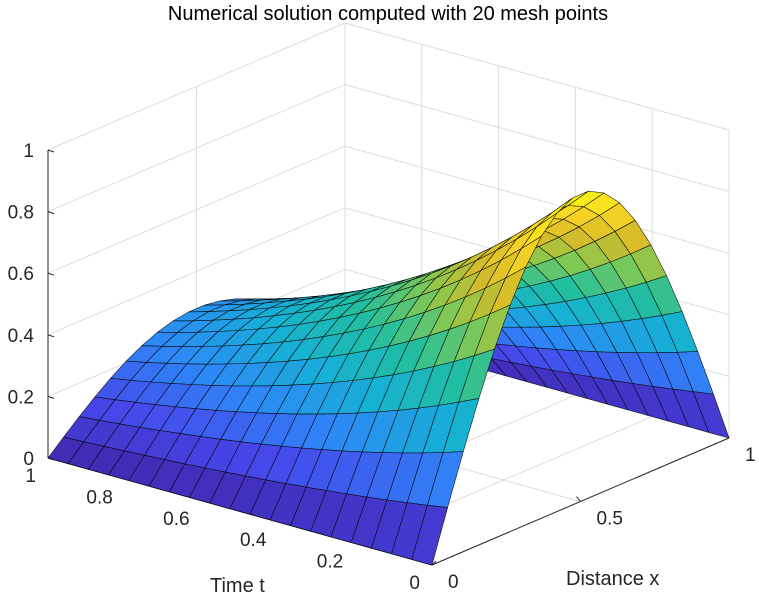 The height and width of the screenshot is (595, 759). Describe the element at coordinates (176, 519) in the screenshot. I see `t-tick-label: 0.6` at that location.